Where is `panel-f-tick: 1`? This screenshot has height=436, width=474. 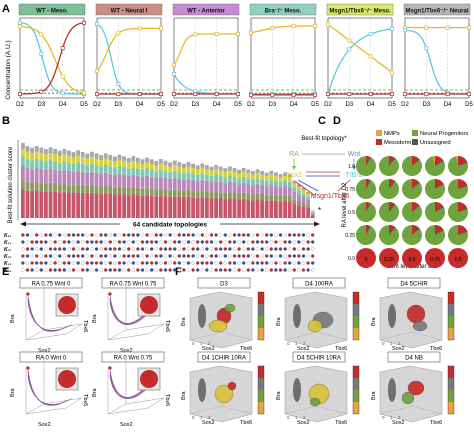 panel-f-tick: 1 is located at coordinates (201, 417).